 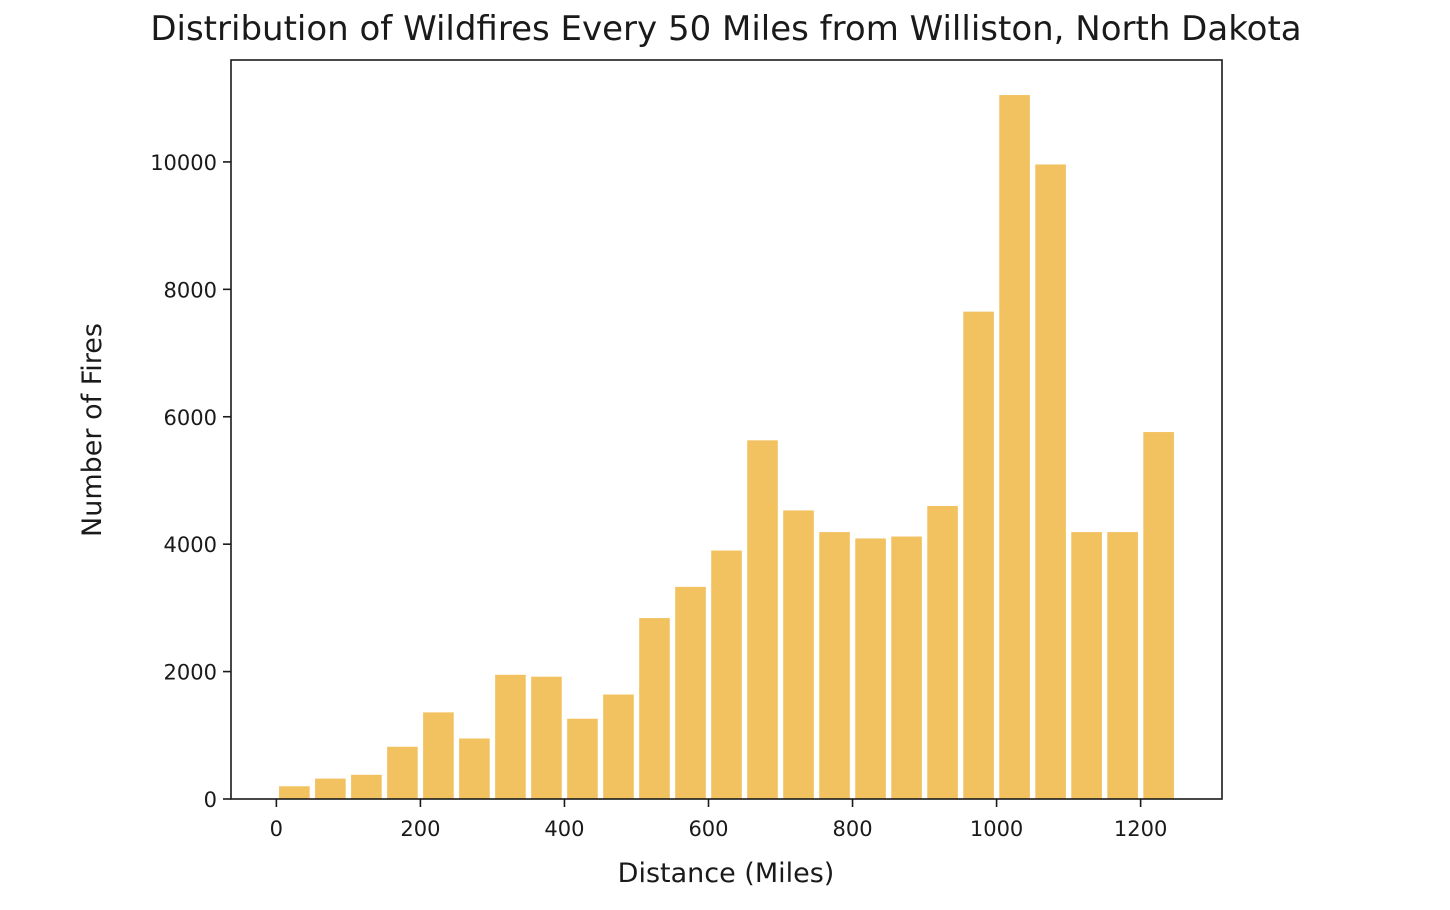 What do you see at coordinates (190, 673) in the screenshot?
I see `y-tick-label: 2000` at bounding box center [190, 673].